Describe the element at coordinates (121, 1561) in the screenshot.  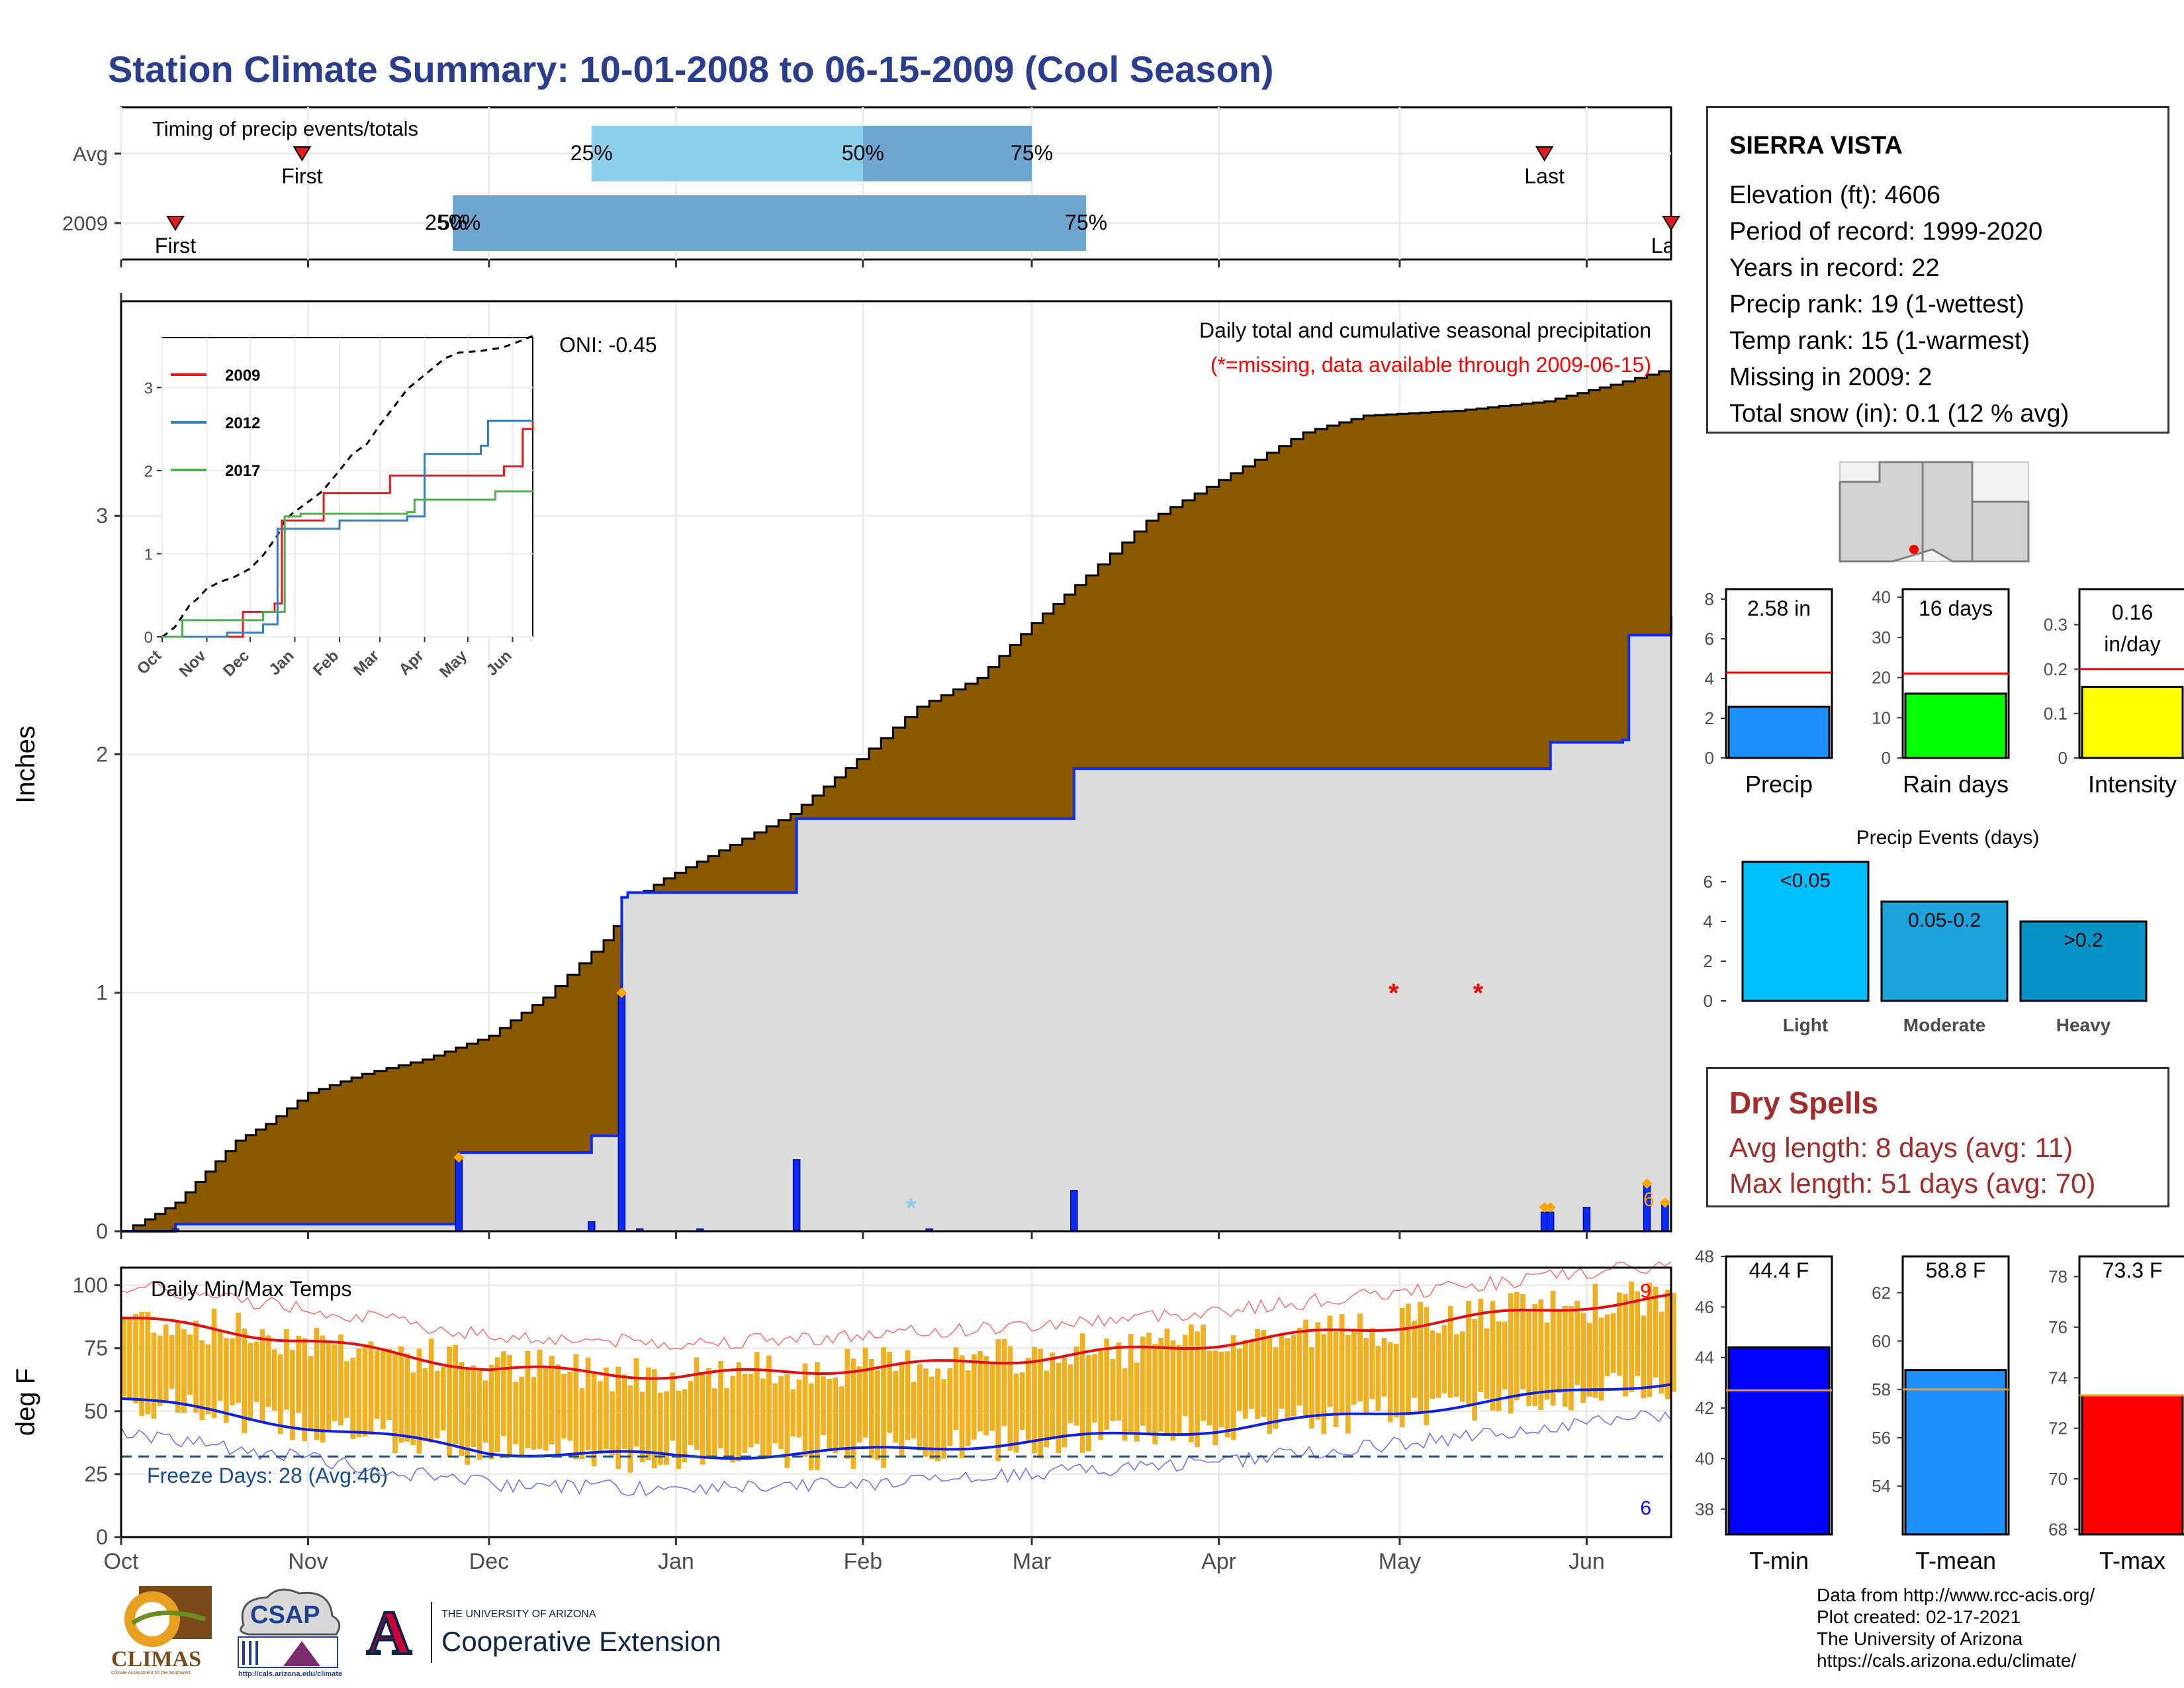
I see `temp-x-tick-label: Oct` at that location.